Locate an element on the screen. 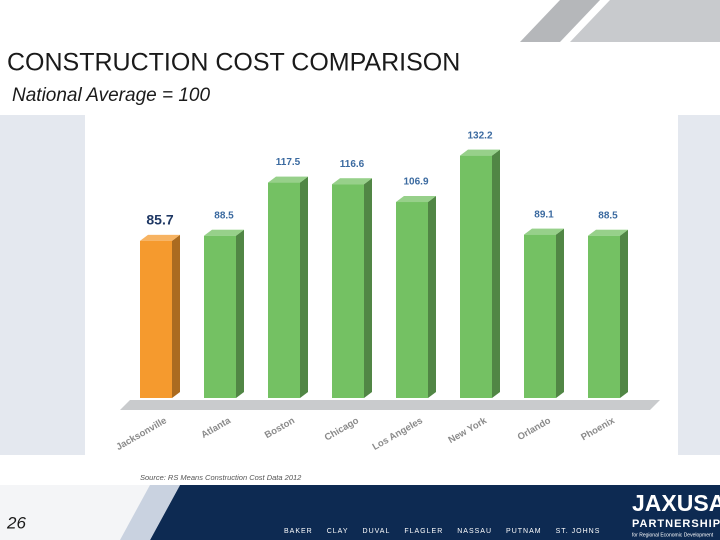 The height and width of the screenshot is (540, 720). county: FLAGLER is located at coordinates (423, 531).